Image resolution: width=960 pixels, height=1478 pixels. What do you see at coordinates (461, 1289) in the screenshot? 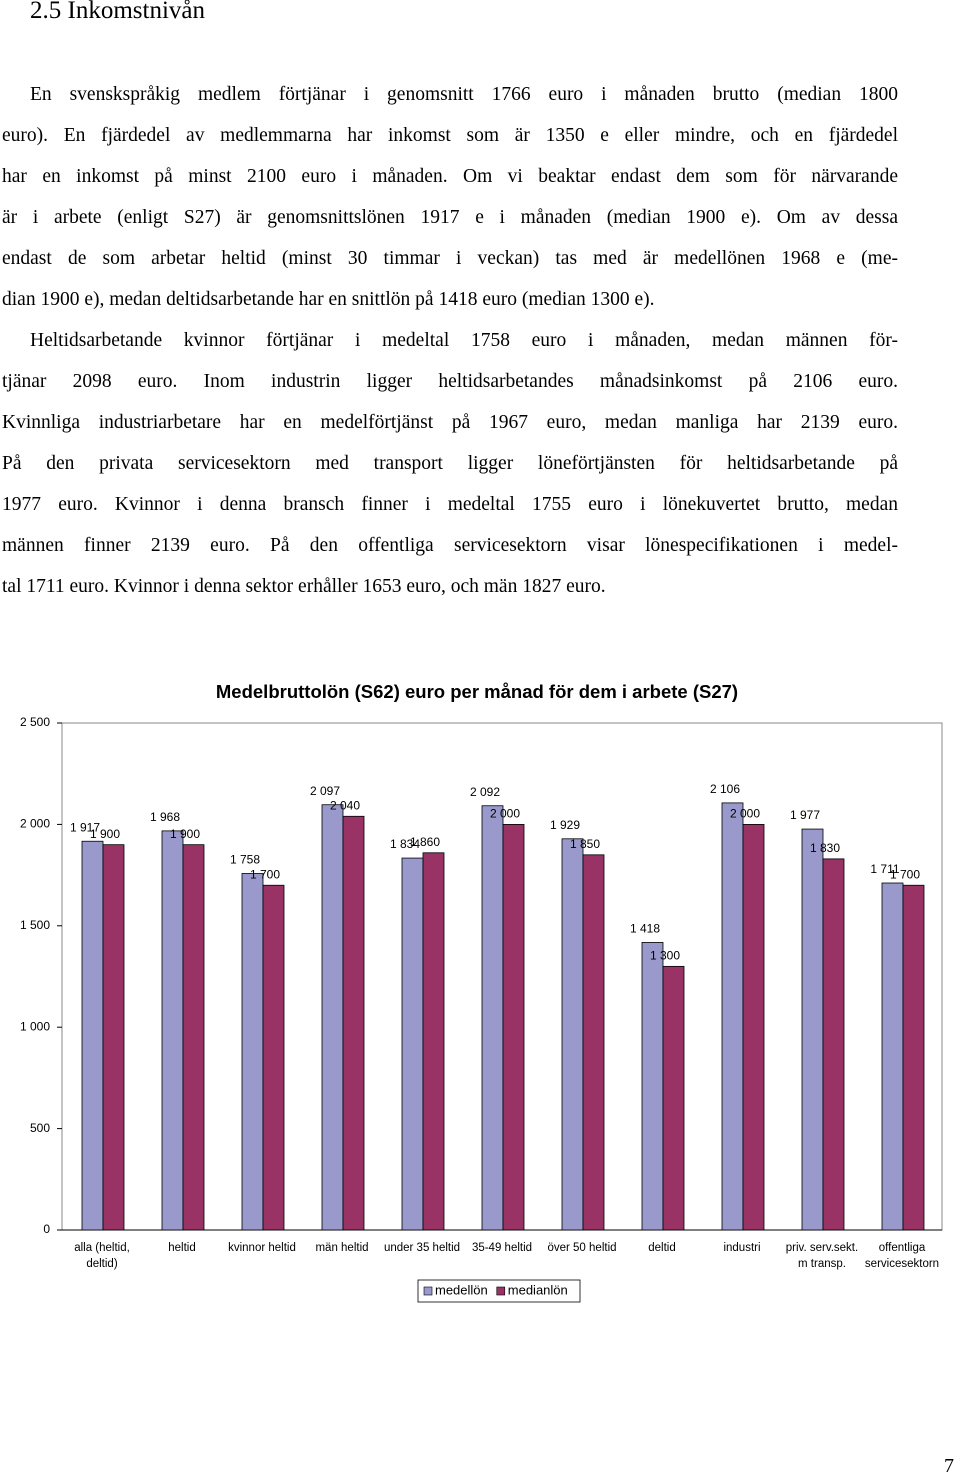
I see `legend-label: medellön` at bounding box center [461, 1289].